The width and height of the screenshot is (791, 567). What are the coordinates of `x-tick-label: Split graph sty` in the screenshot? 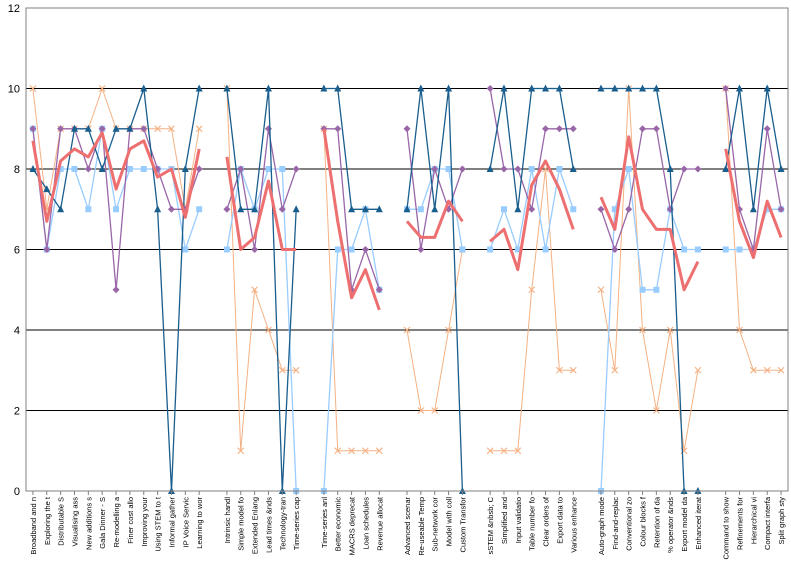 It's located at (781, 521).